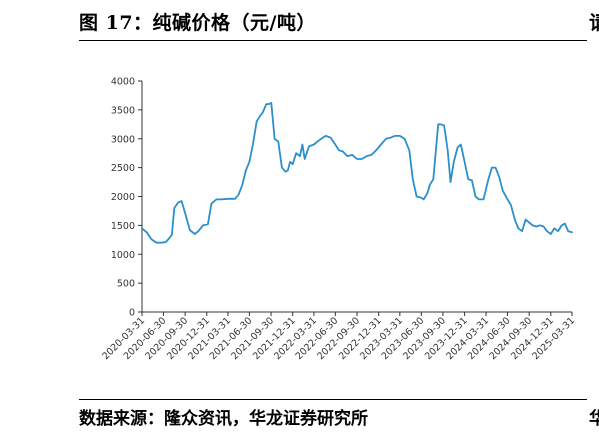 This screenshot has height=438, width=599. I want to click on clipped-edge-text-bottom: 华, so click(594, 419).